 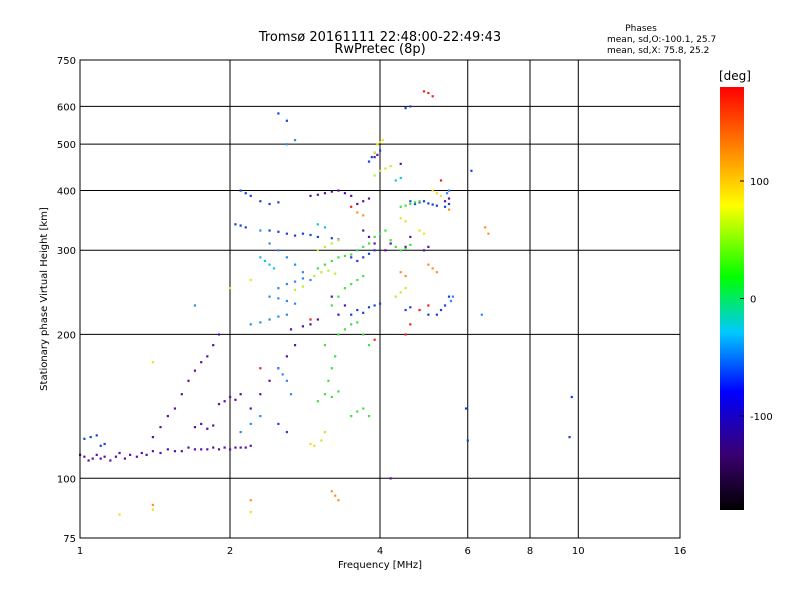 I want to click on x-tick-labels: 1 2 4 6 8 10 16, so click(x=382, y=551).